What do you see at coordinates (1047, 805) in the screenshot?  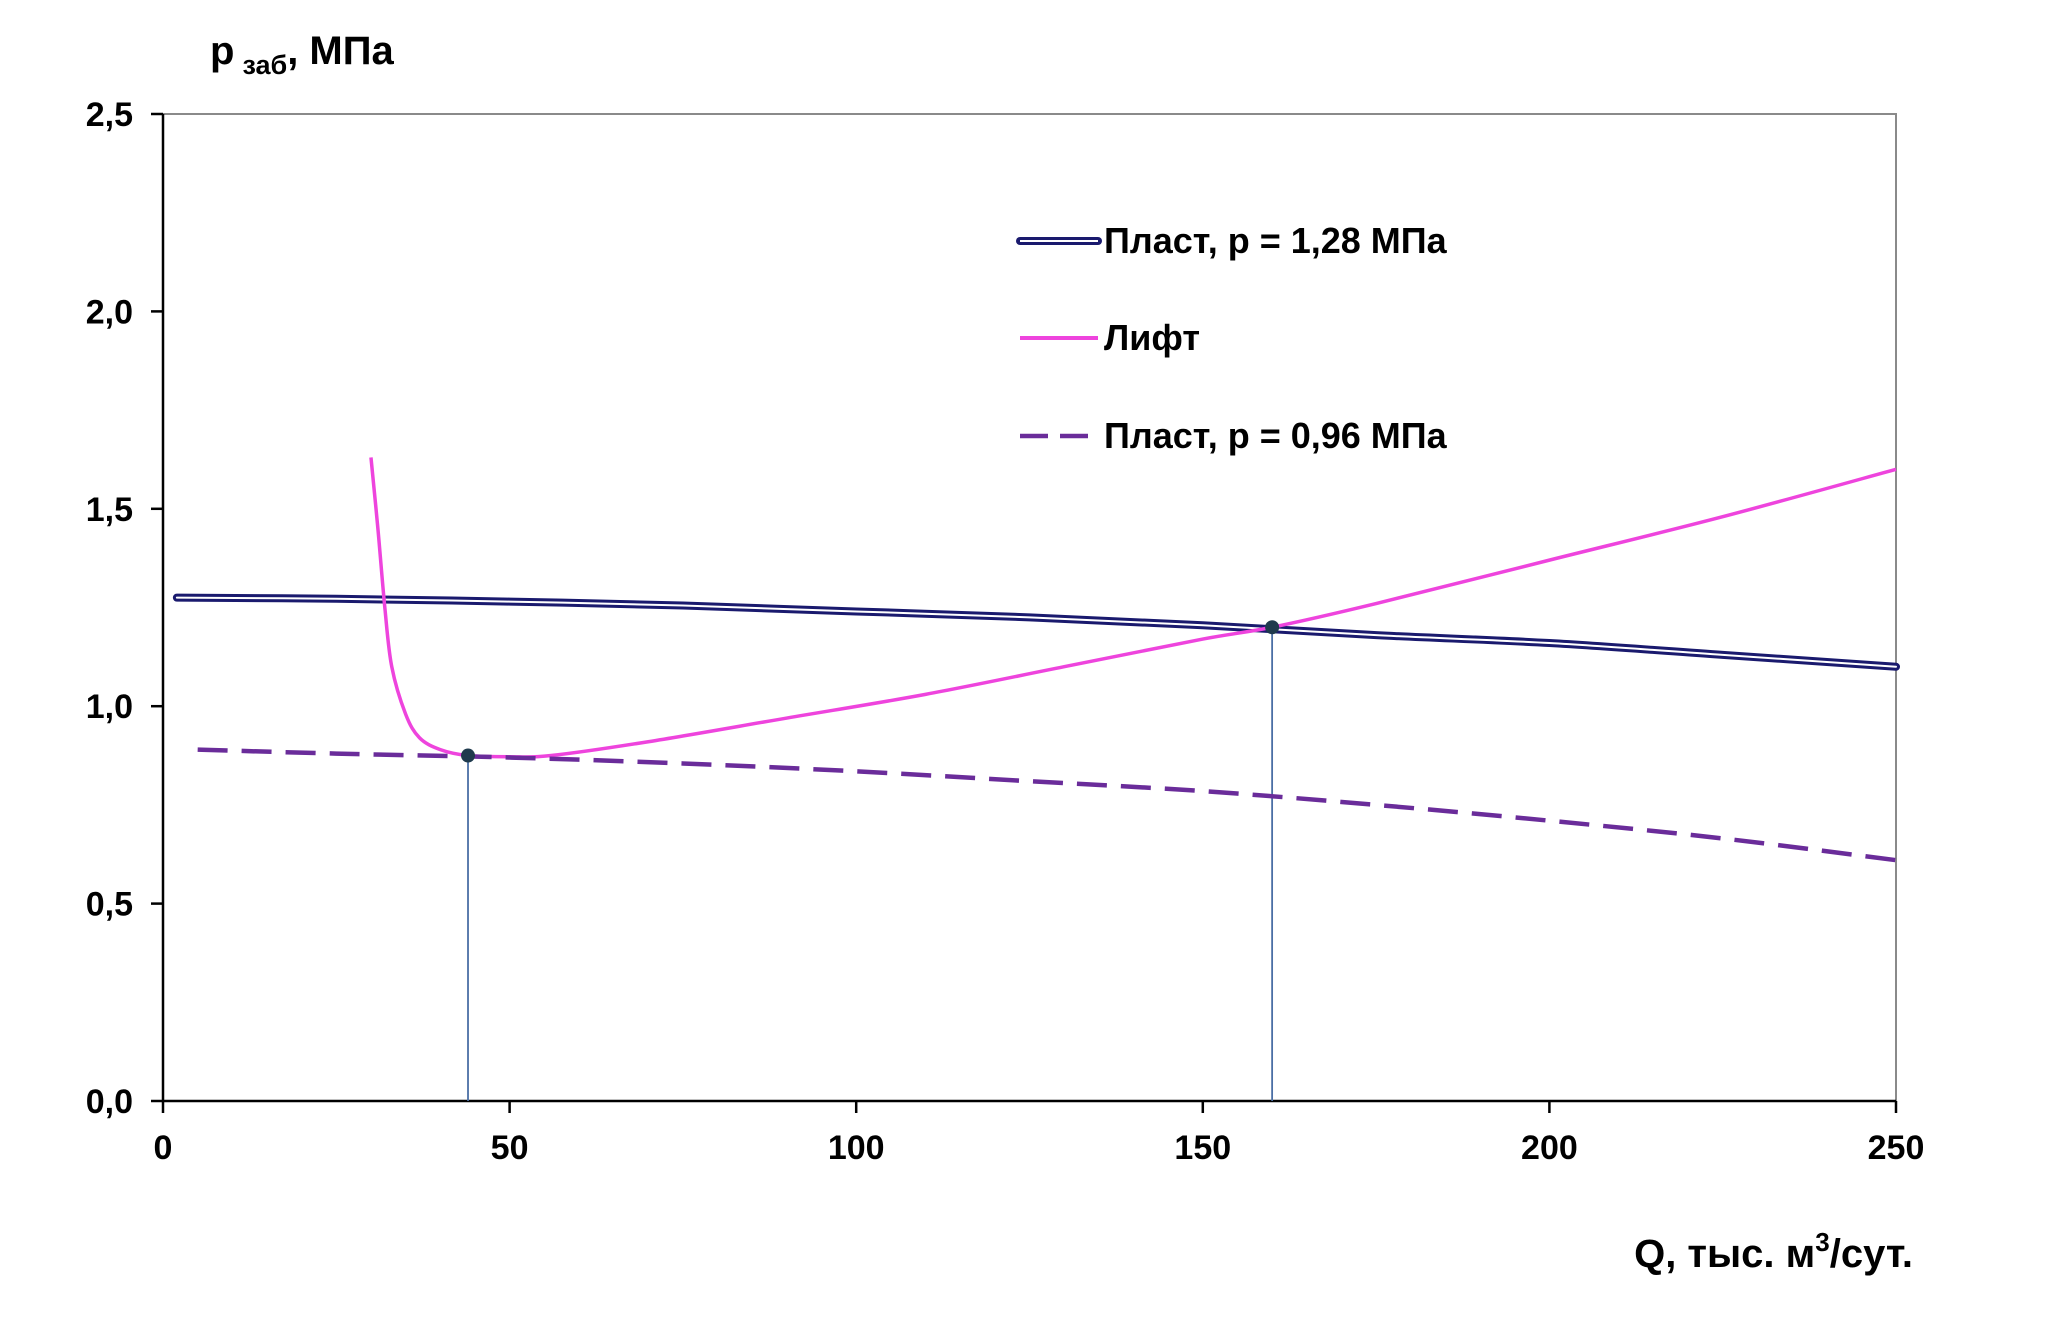 I see `series-plast-0-96-line` at bounding box center [1047, 805].